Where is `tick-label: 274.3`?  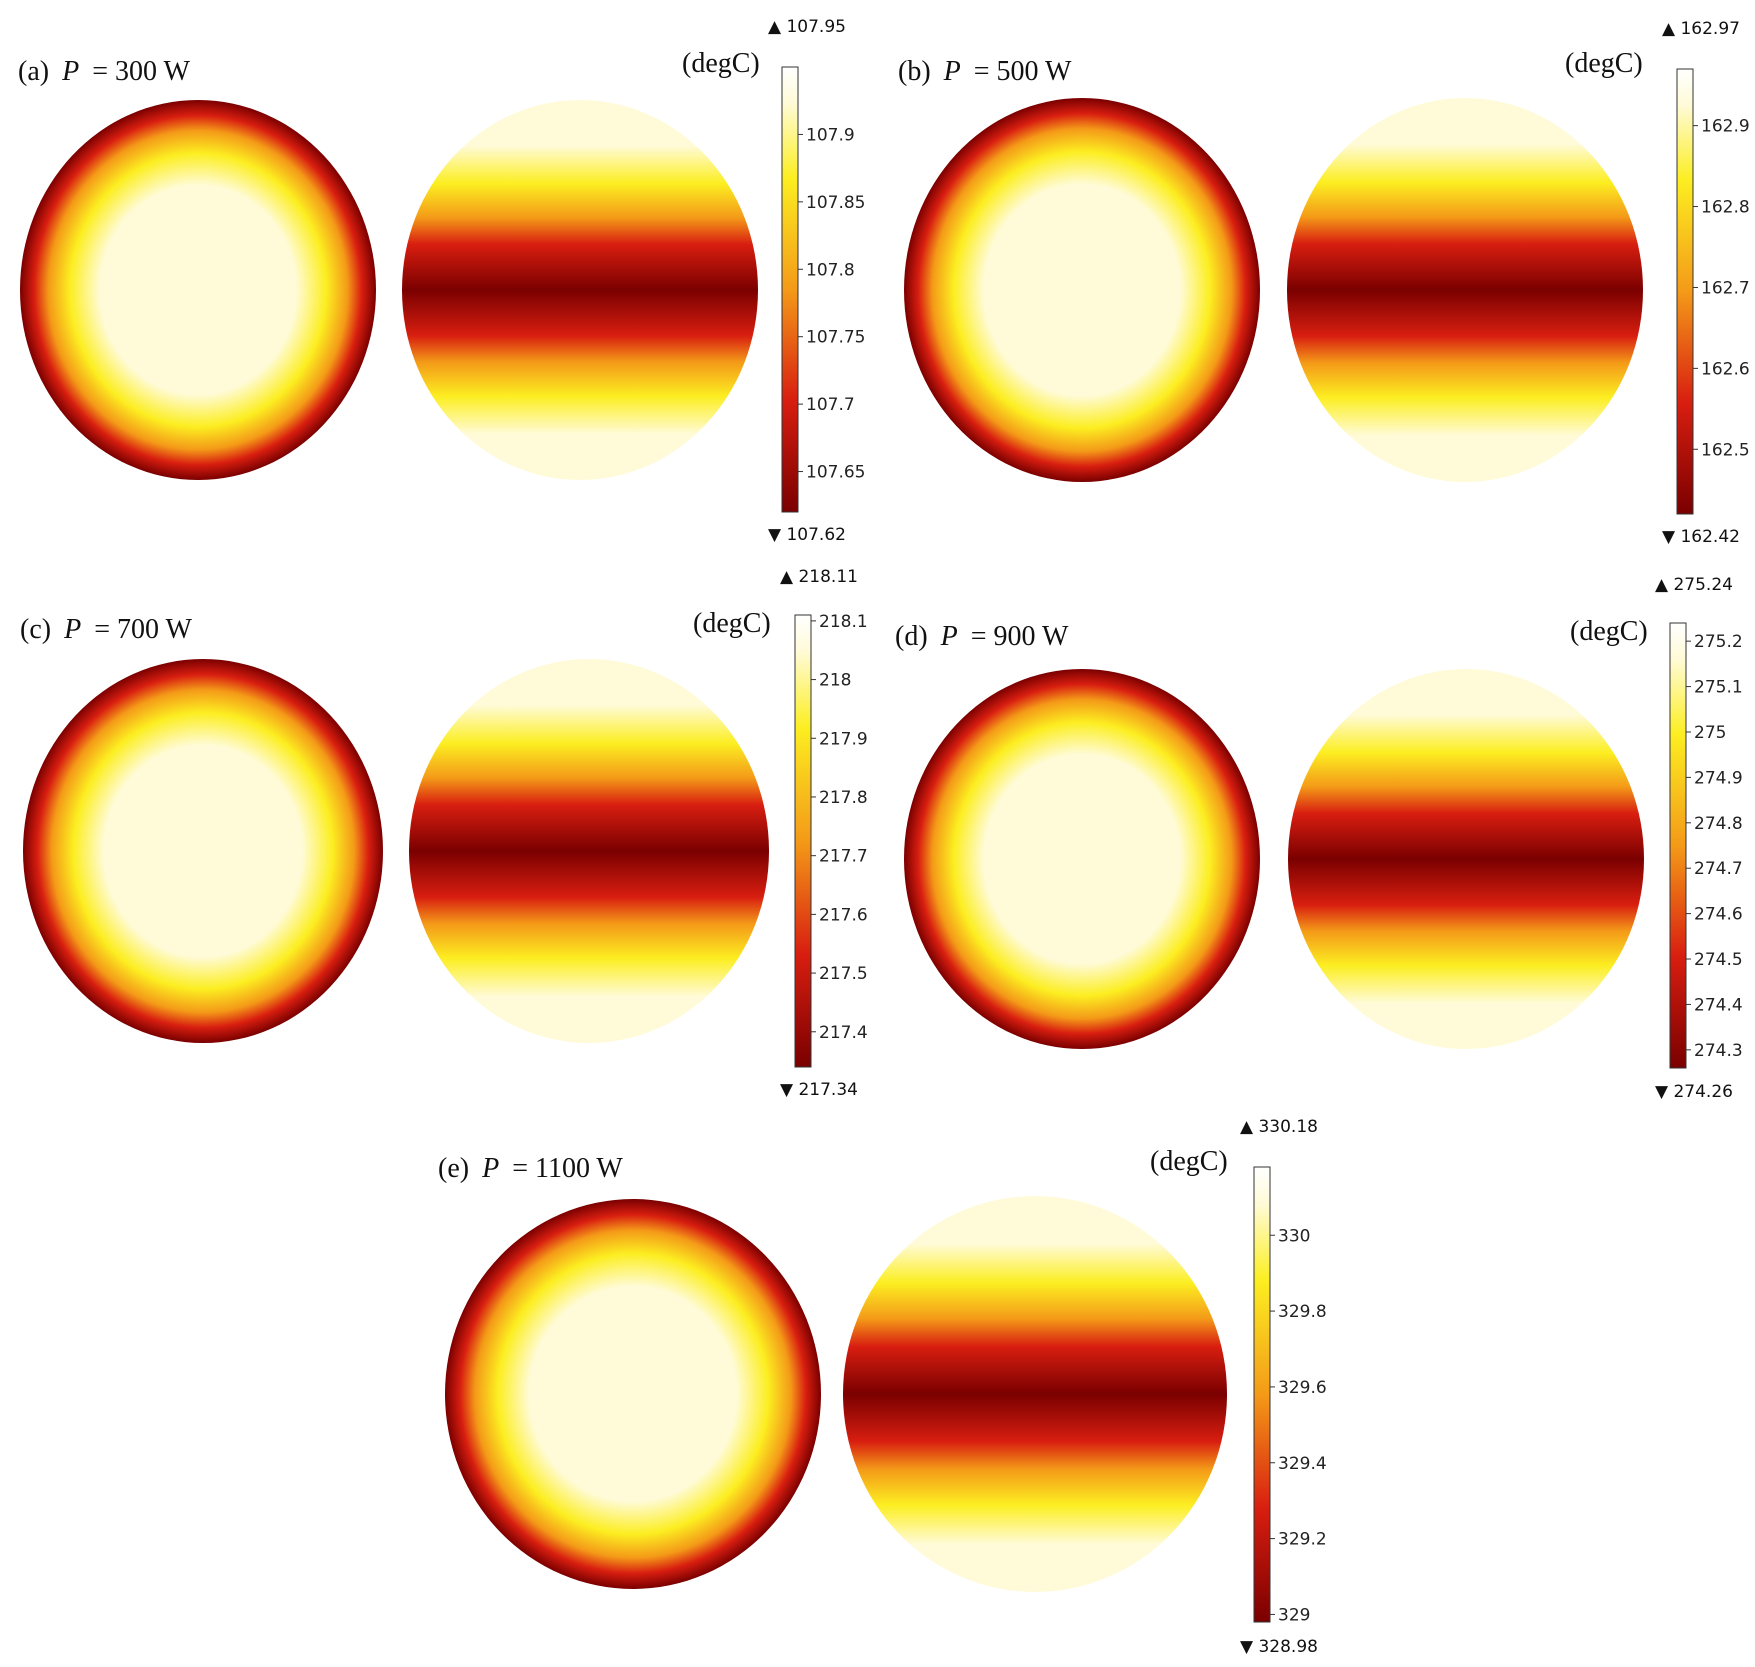
tick-label: 274.3 is located at coordinates (1718, 1051).